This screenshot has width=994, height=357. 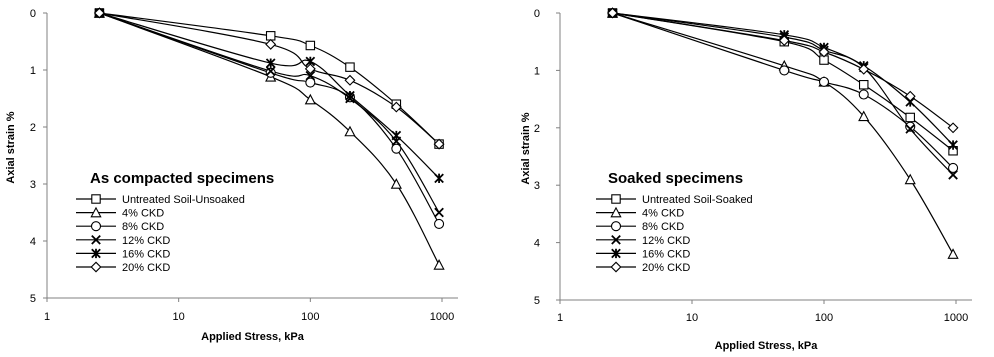 What do you see at coordinates (183, 200) in the screenshot?
I see `legend-label: Untreated Soil-Unsoaked` at bounding box center [183, 200].